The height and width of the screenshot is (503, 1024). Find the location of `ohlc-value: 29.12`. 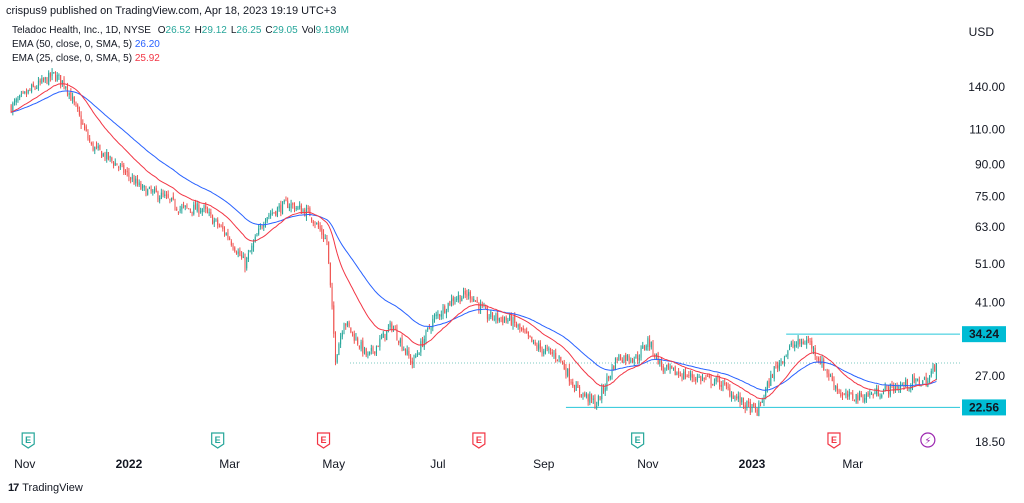

ohlc-value: 29.12 is located at coordinates (214, 30).